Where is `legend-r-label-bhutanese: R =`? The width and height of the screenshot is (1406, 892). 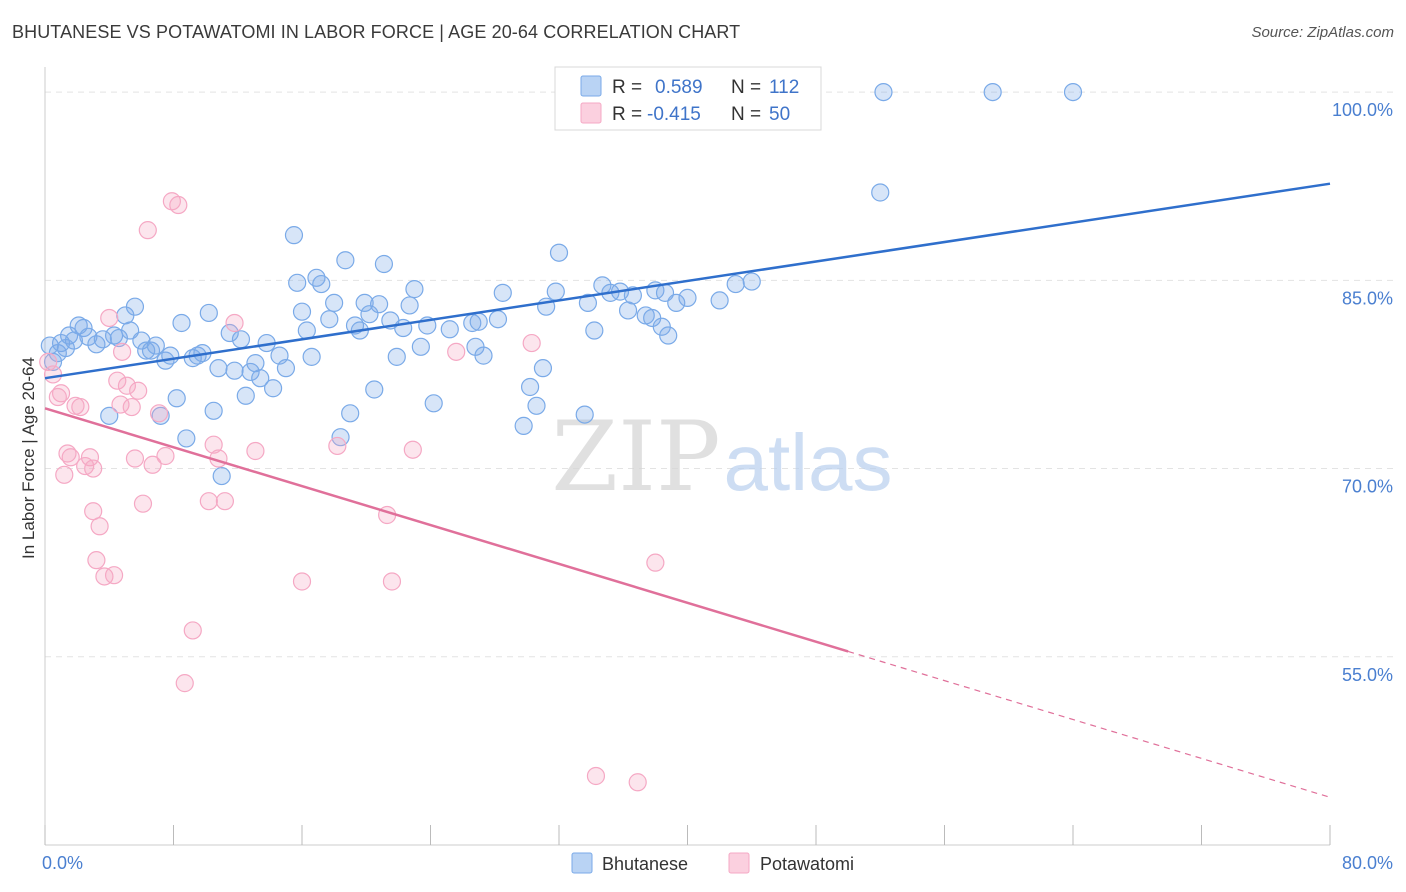
legend-r-label-bhutanese: R = is located at coordinates (627, 87).